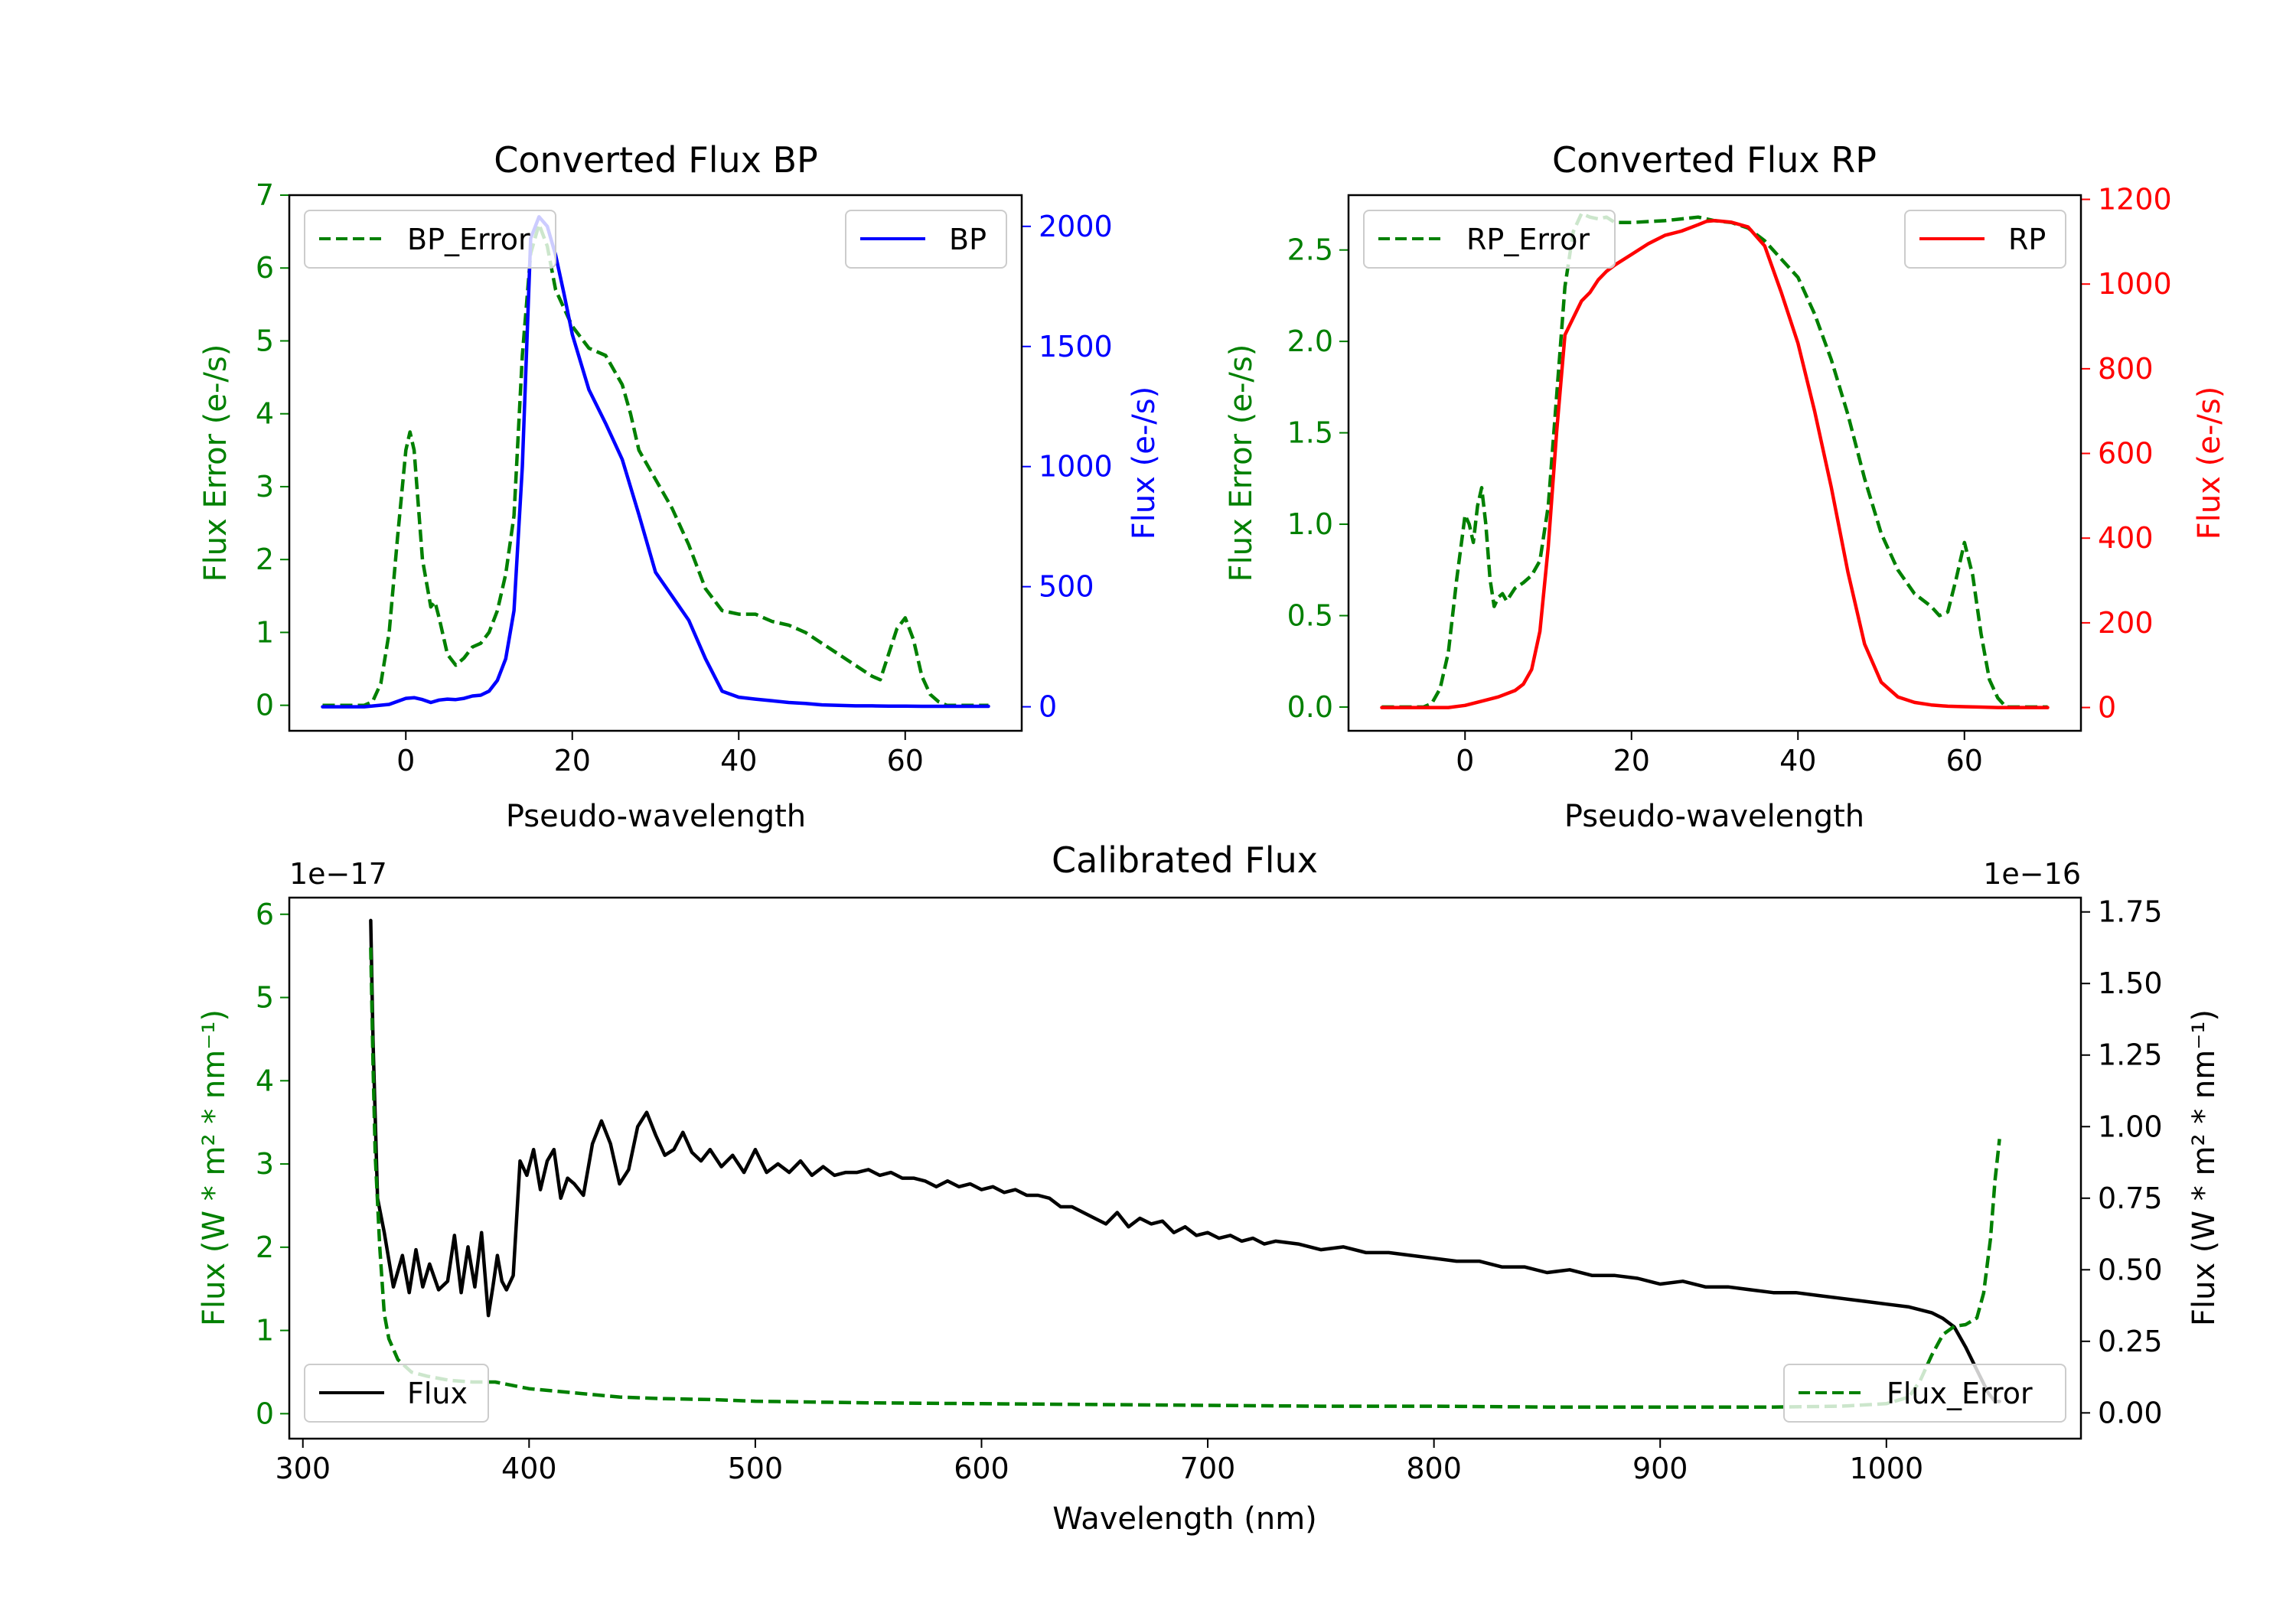 This screenshot has width=2296, height=1607. What do you see at coordinates (2130, 1412) in the screenshot?
I see `calibrated-right-y-tick-label: 0.00` at bounding box center [2130, 1412].